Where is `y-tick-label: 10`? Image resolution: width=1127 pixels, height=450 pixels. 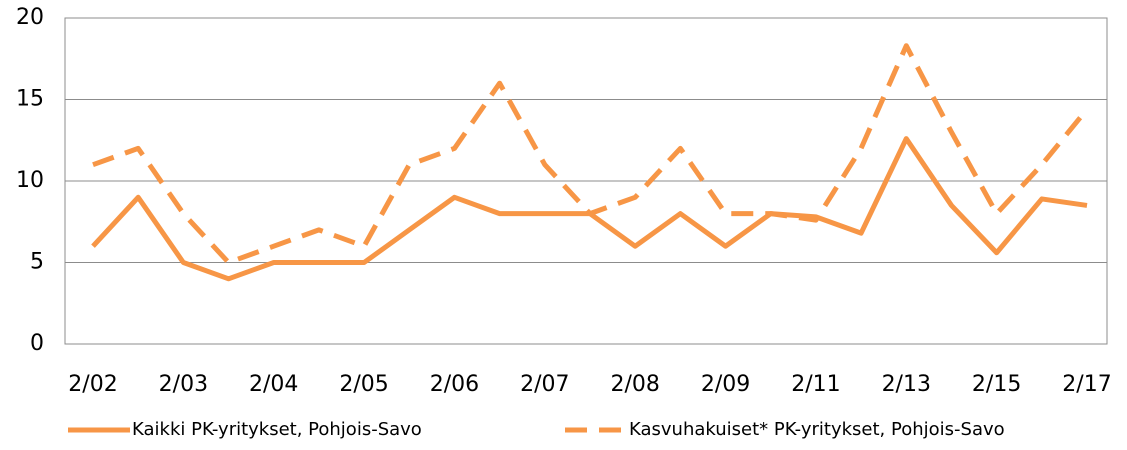
y-tick-label: 10 is located at coordinates (30, 180).